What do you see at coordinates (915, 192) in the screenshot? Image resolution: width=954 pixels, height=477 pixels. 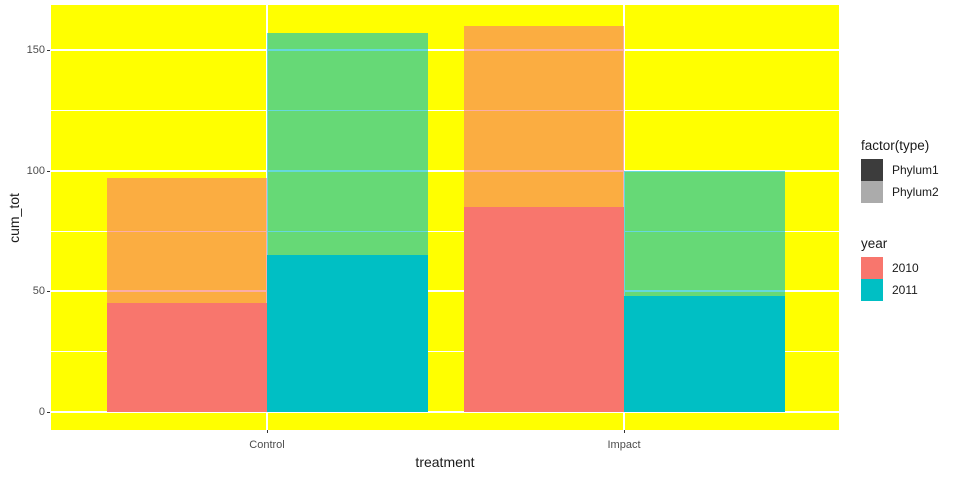 I see `legend-item-label: Phylum2` at bounding box center [915, 192].